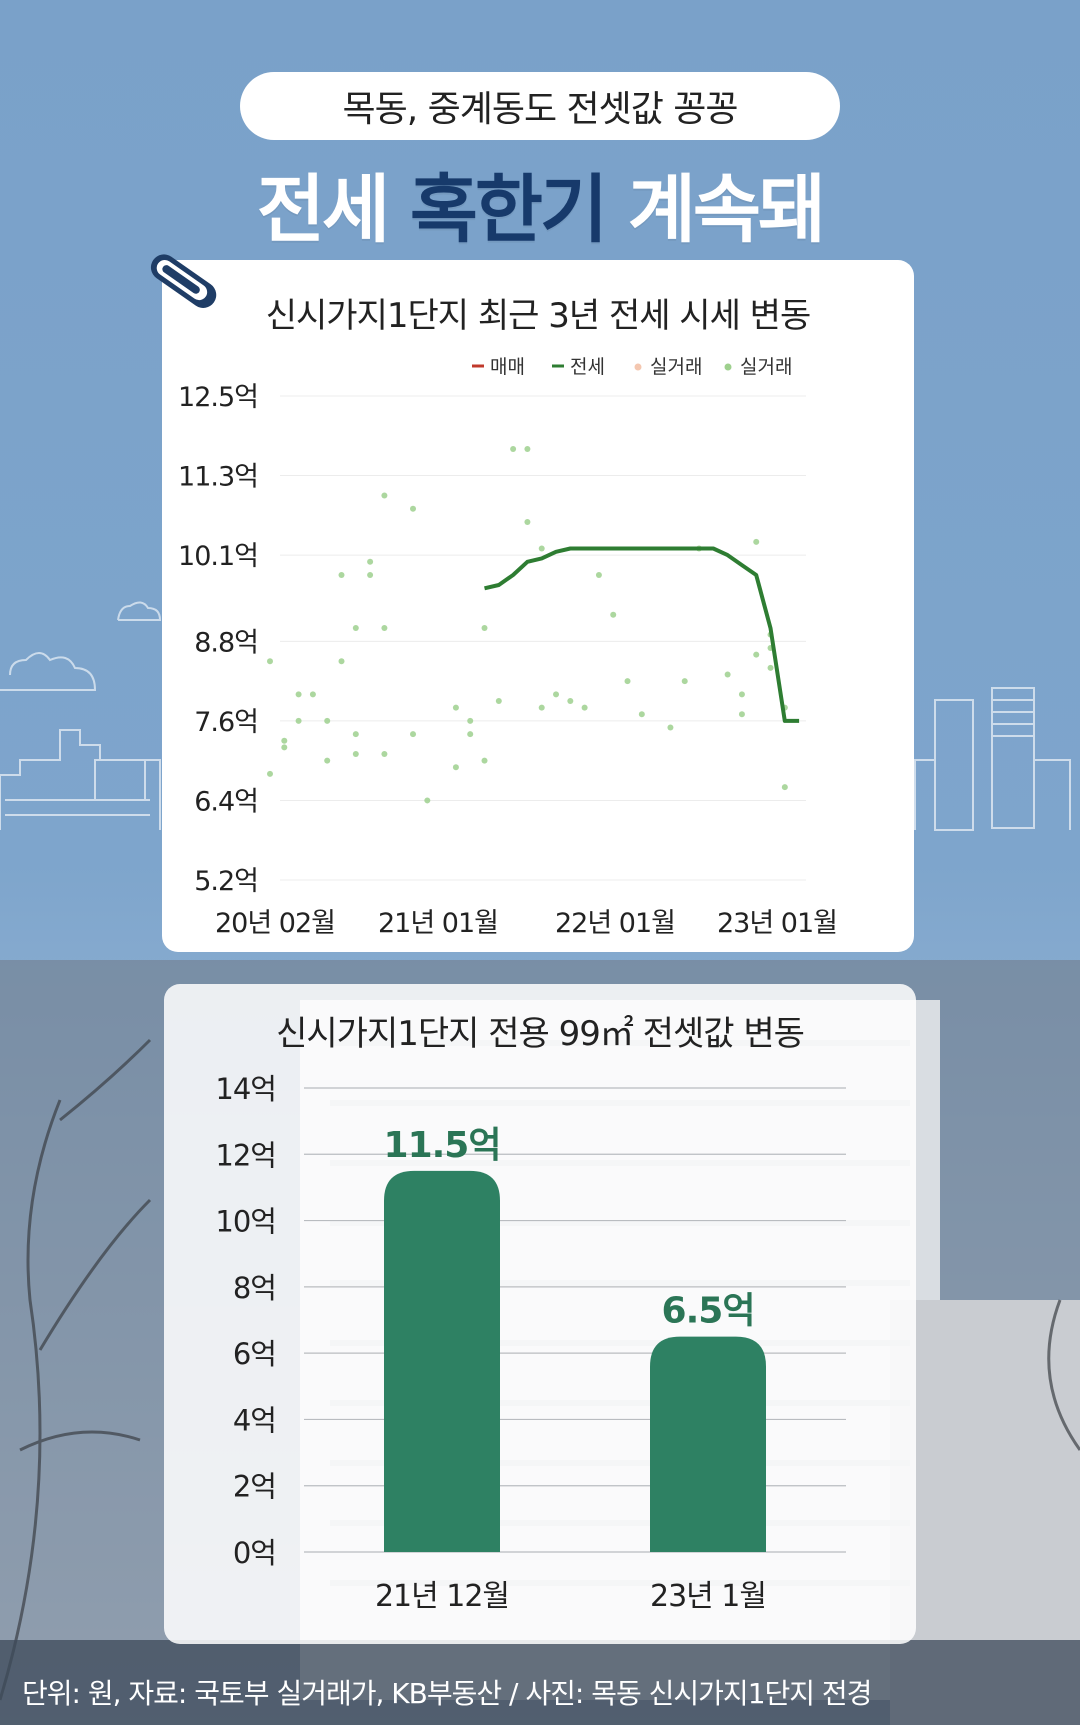 This screenshot has height=1725, width=1080. I want to click on x-tick-label: 23년 01월, so click(777, 923).